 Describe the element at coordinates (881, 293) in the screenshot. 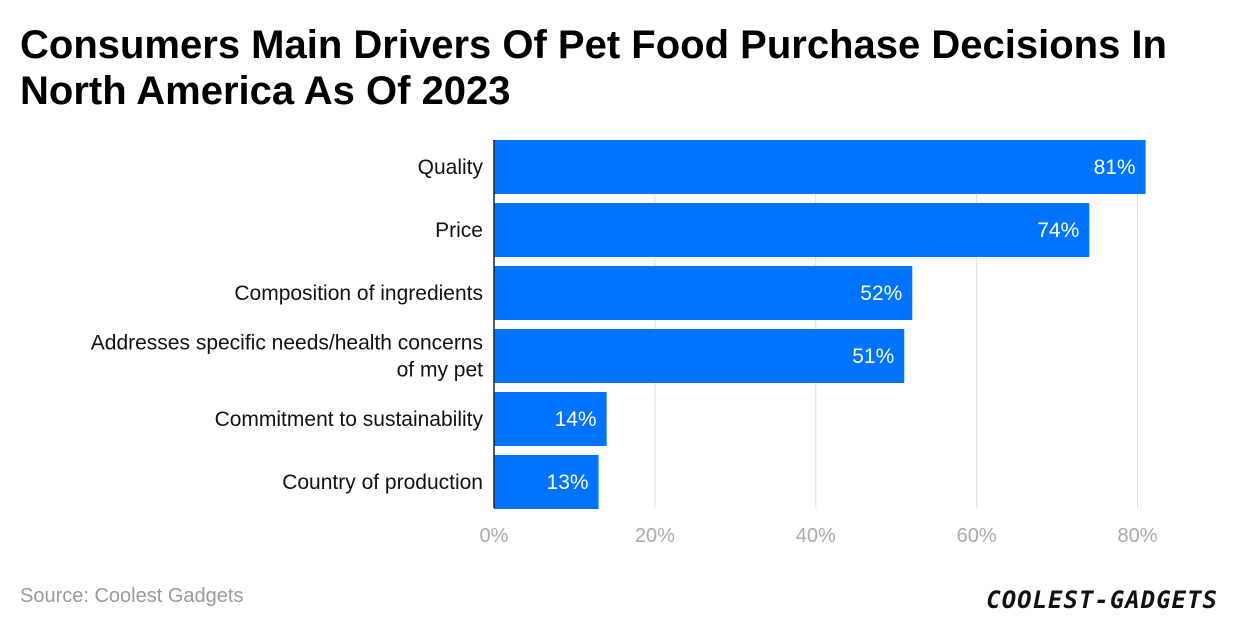

I see `bar-value-label: 52%` at that location.